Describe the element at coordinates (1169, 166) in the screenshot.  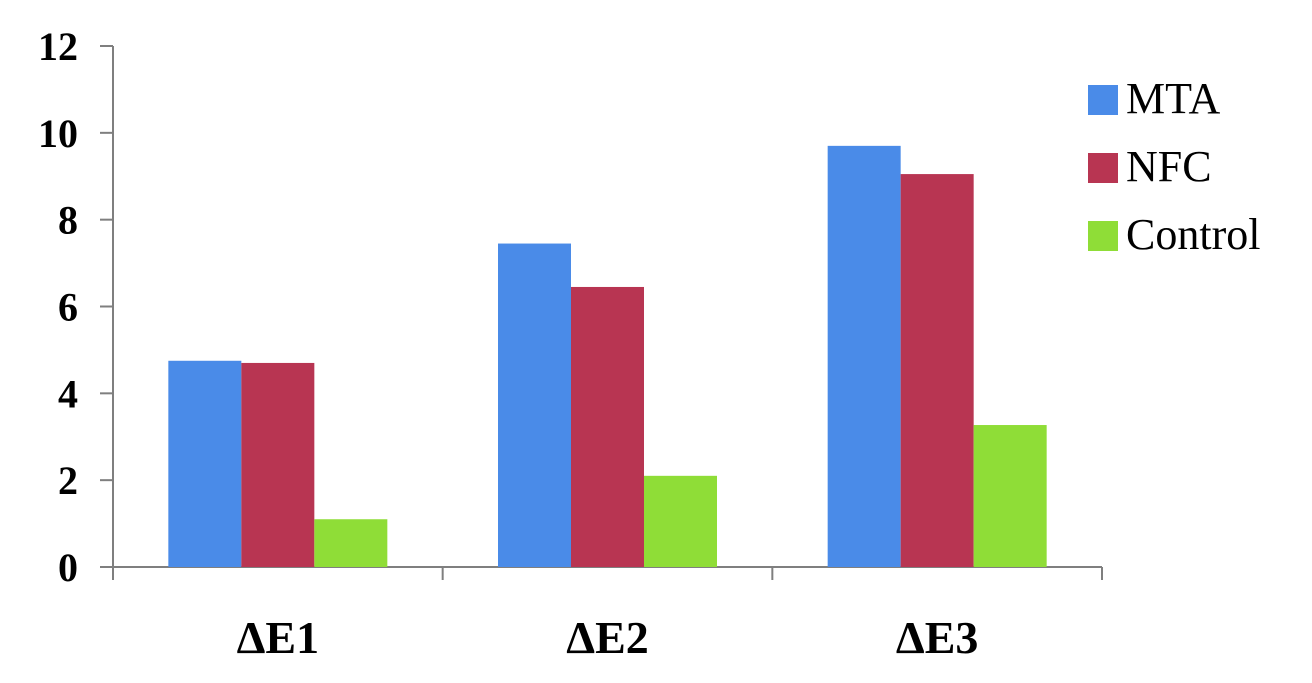
I see `legend-label-nfc: NFC` at that location.